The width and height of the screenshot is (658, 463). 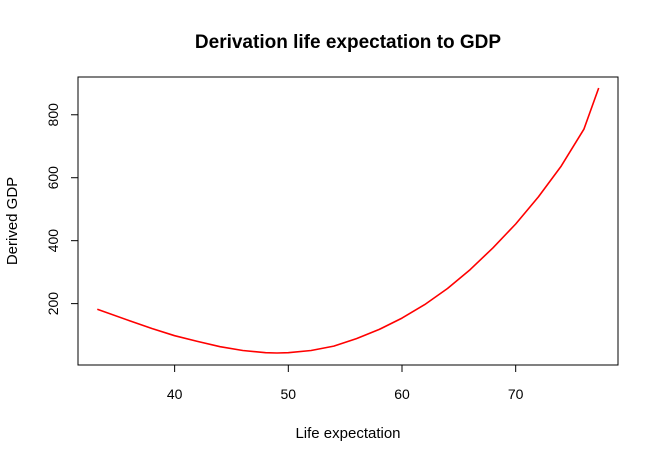 What do you see at coordinates (53, 115) in the screenshot?
I see `y-tick-label: 800` at bounding box center [53, 115].